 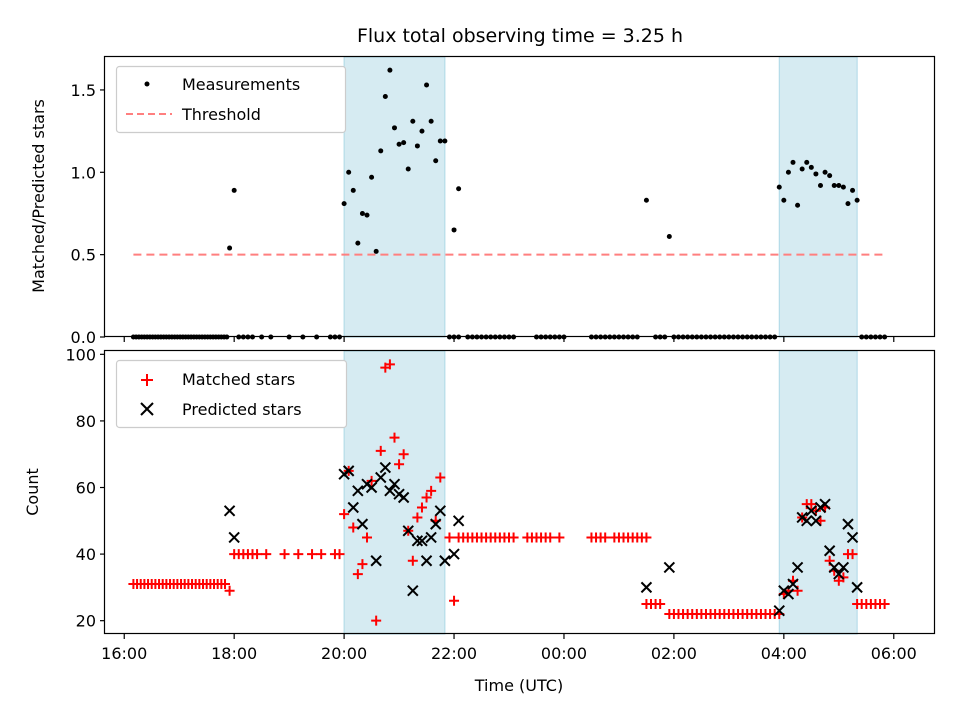 What do you see at coordinates (242, 409) in the screenshot?
I see `legend-predicted-label: Predicted stars` at bounding box center [242, 409].